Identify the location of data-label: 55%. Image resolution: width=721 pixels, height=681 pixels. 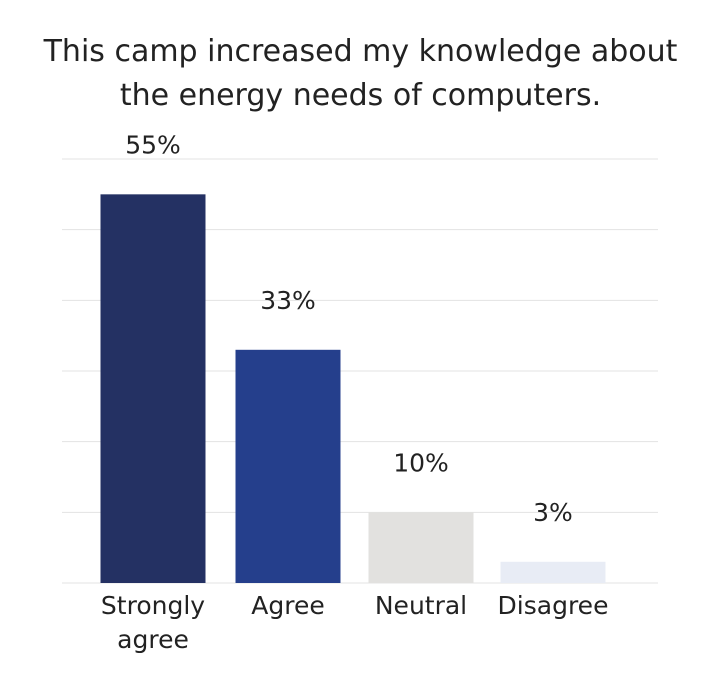
(153, 144).